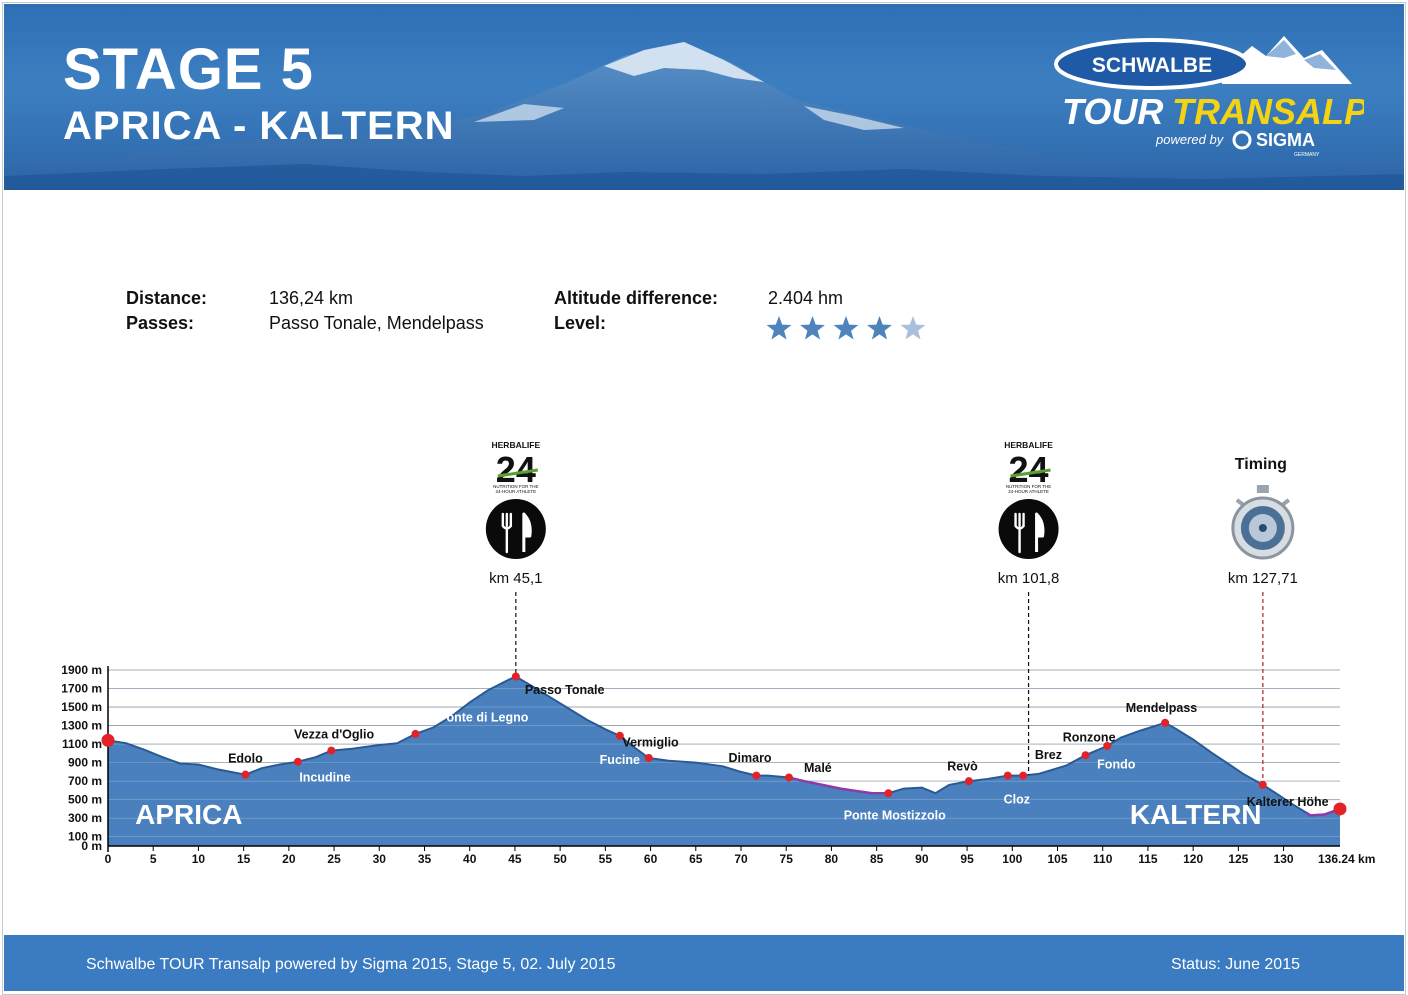 The image size is (1408, 995). I want to click on x-tick-label: 60, so click(651, 859).